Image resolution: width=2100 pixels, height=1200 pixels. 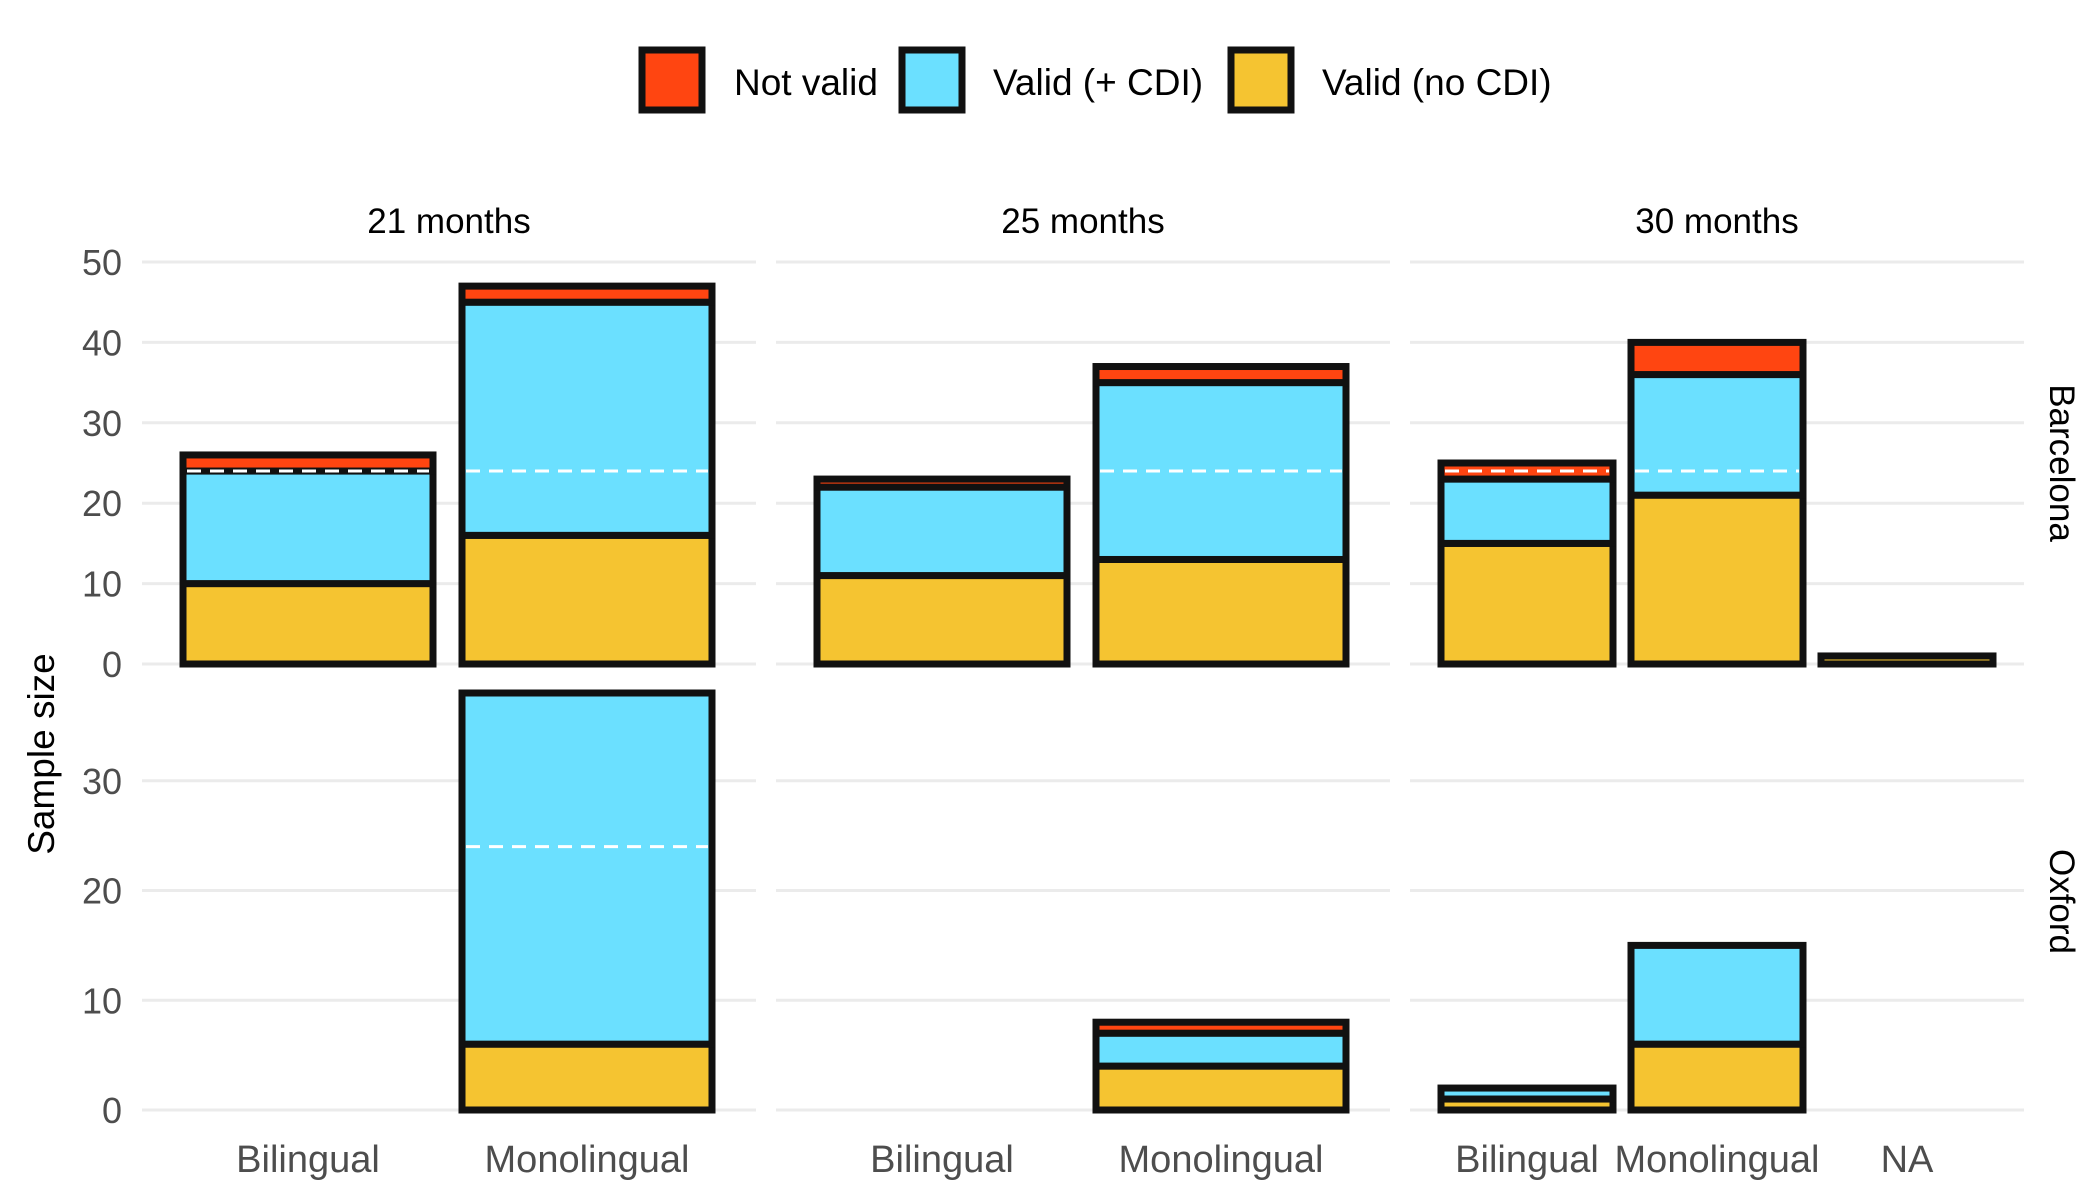 I want to click on chart-legend: Not valid Valid (+ CDI) Valid (no CDI), so click(x=1095, y=80).